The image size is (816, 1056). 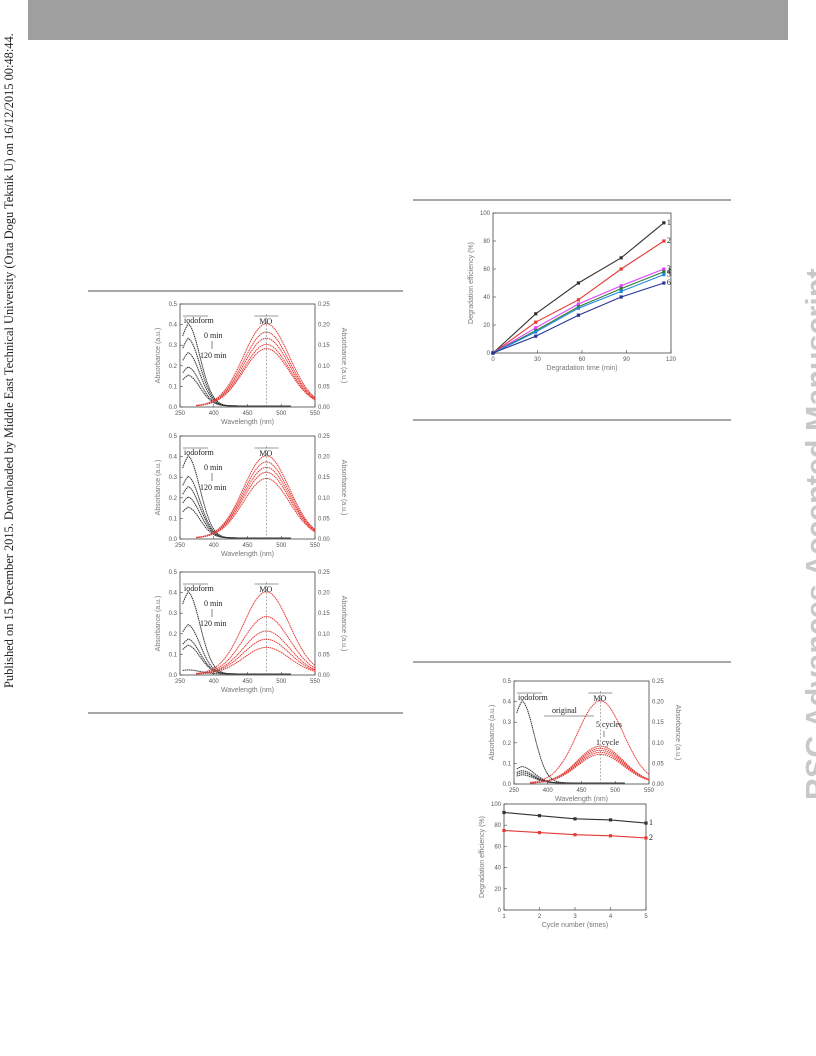 What do you see at coordinates (471, 283) in the screenshot?
I see `y-axis-label: Degradation efficiency (%)` at bounding box center [471, 283].